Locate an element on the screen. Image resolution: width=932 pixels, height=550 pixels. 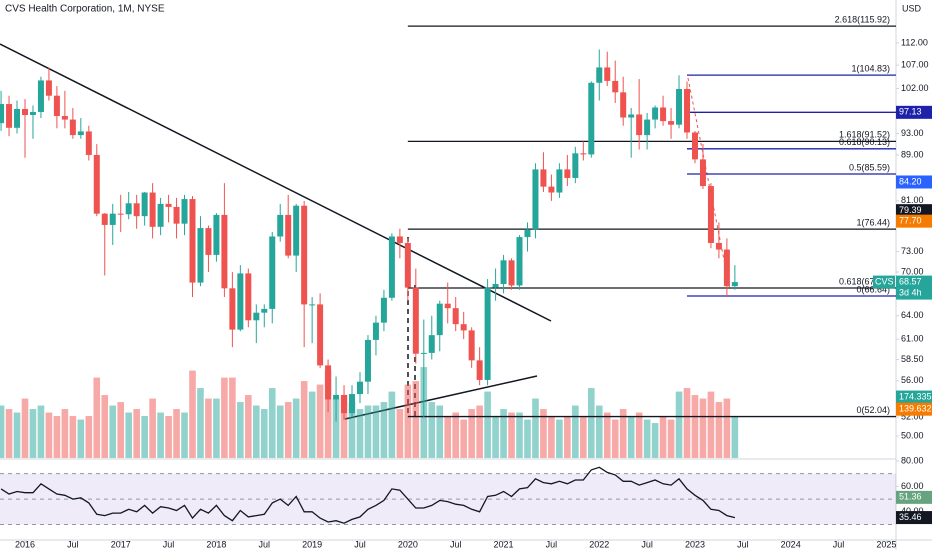
dashed-projection is located at coordinates (709, 184).